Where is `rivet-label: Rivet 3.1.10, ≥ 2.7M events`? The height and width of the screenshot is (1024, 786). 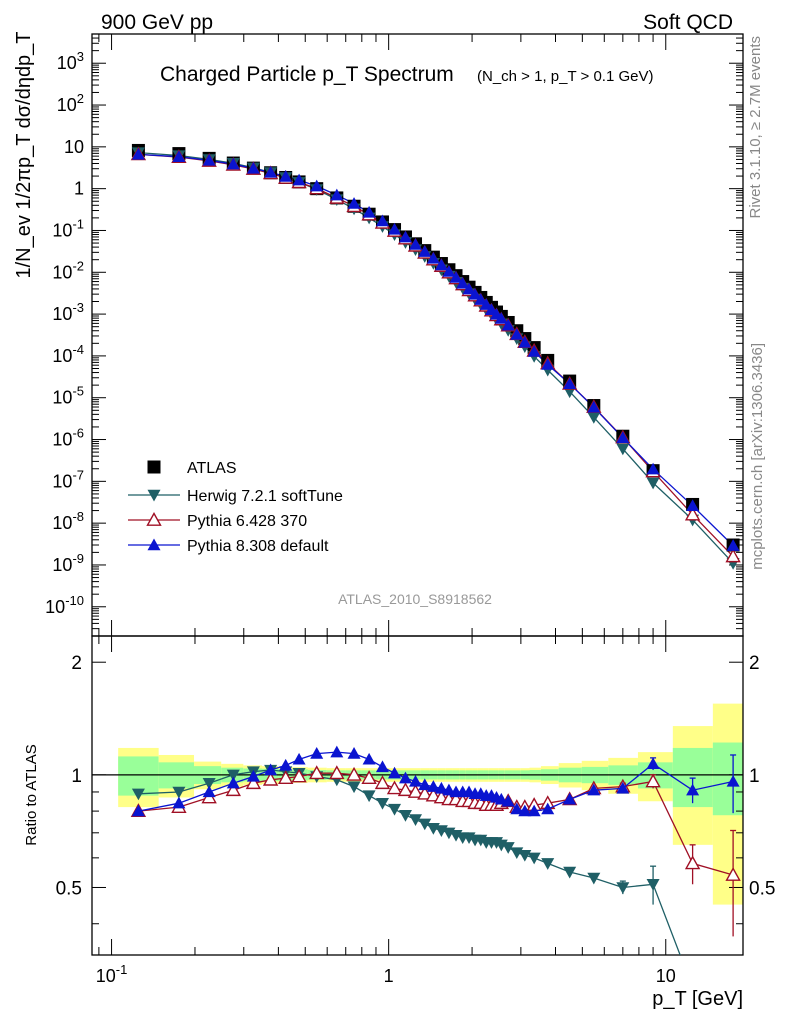 rivet-label: Rivet 3.1.10, ≥ 2.7M events is located at coordinates (755, 127).